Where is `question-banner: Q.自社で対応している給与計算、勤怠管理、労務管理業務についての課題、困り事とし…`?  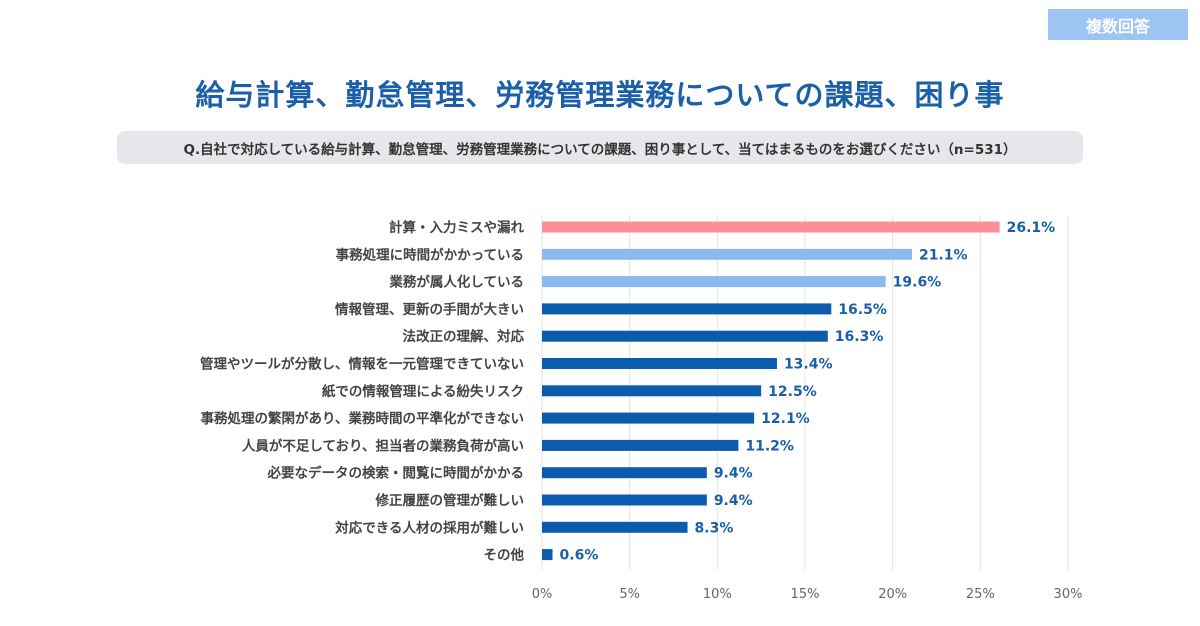 question-banner: Q.自社で対応している給与計算、勤怠管理、労務管理業務についての課題、困り事とし… is located at coordinates (600, 147).